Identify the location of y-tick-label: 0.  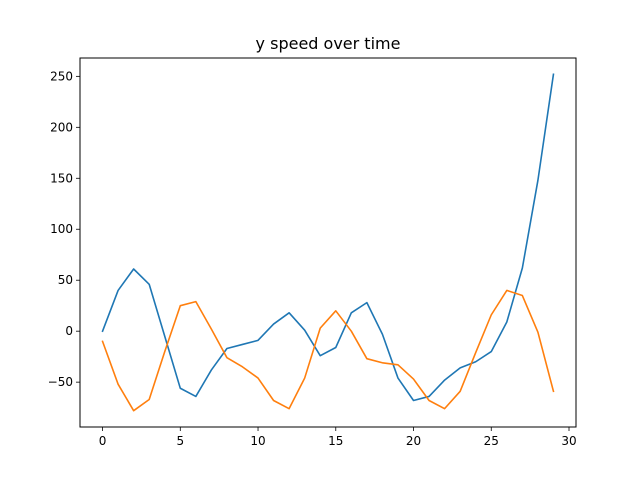
(69, 331).